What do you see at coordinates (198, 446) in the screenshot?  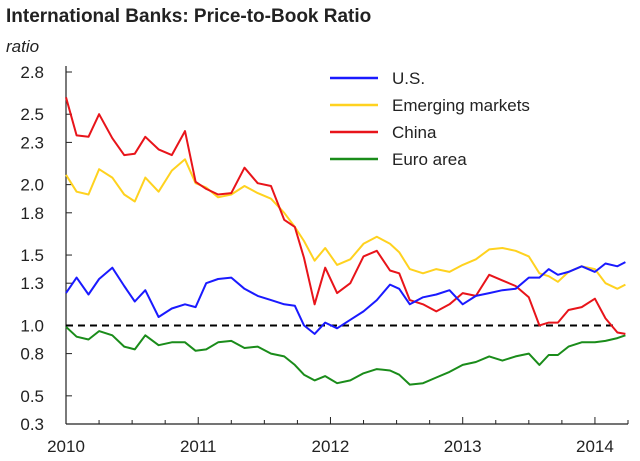 I see `x-tick-label: 2011` at bounding box center [198, 446].